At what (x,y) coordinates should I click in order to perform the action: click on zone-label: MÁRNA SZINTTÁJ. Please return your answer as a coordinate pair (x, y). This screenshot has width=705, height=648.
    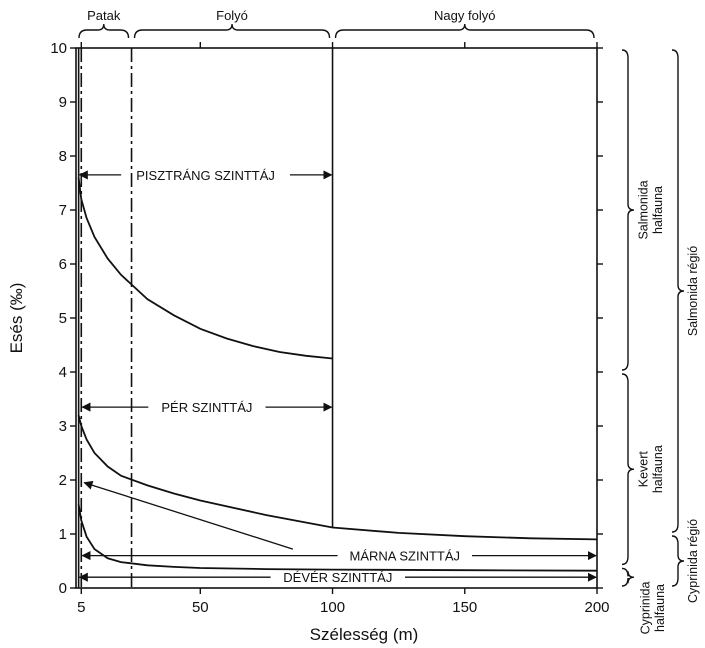
    Looking at the image, I should click on (405, 556).